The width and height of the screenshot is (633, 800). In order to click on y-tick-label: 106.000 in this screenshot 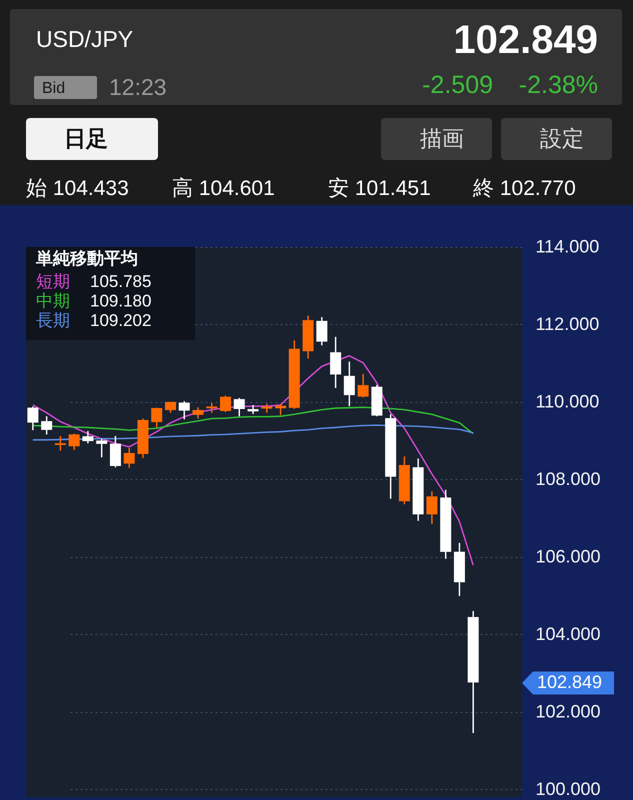, I will do `click(568, 556)`.